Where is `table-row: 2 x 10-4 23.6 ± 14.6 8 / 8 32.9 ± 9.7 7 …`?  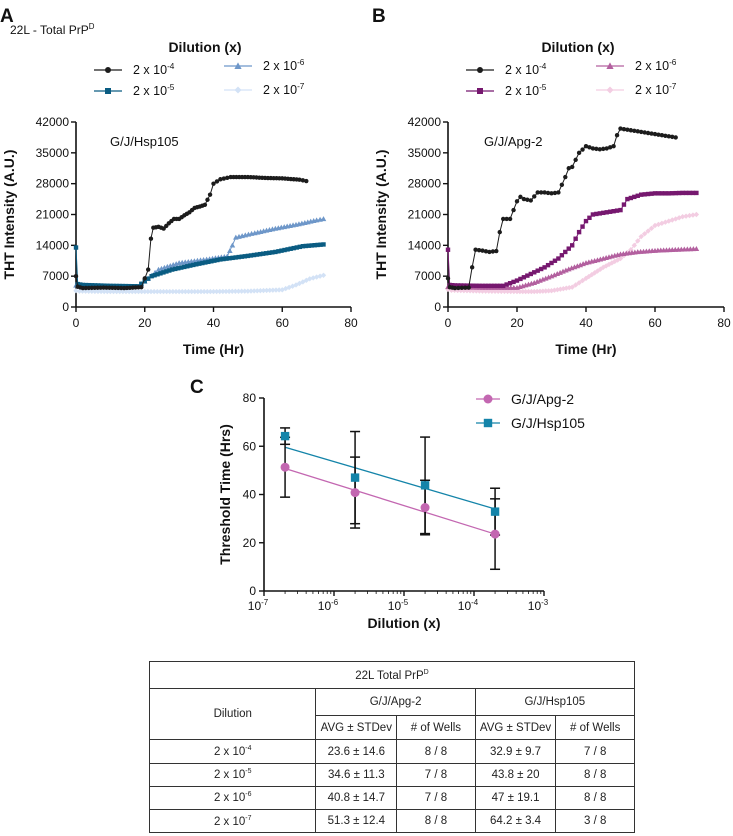
table-row: 2 x 10-4 23.6 ± 14.6 8 / 8 32.9 ± 9.7 7 … is located at coordinates (391, 751).